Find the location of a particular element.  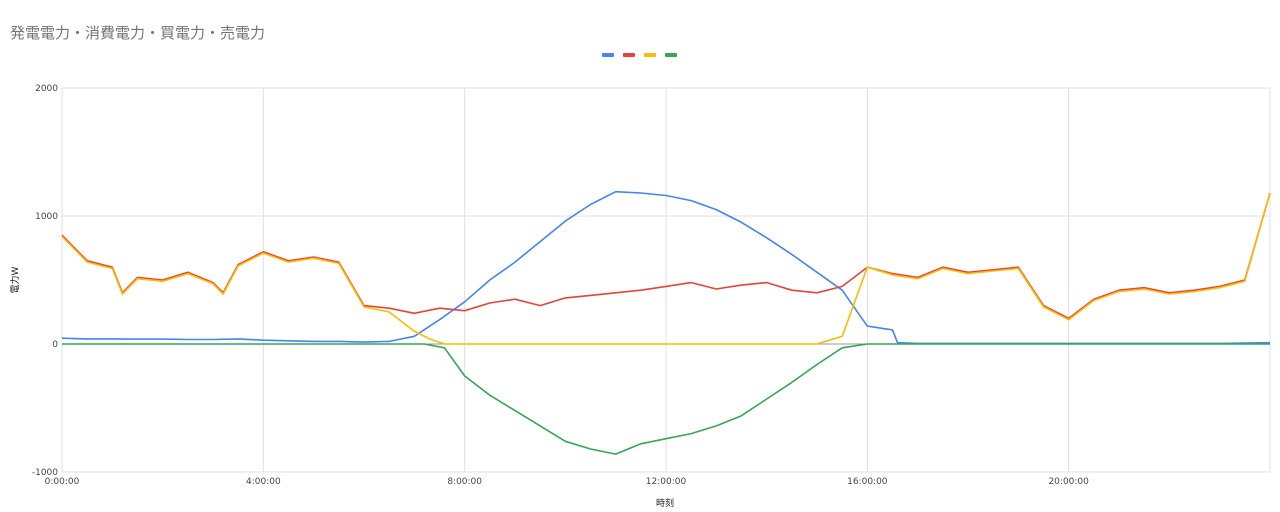

x-tick-label: 8:00:00 is located at coordinates (464, 482).